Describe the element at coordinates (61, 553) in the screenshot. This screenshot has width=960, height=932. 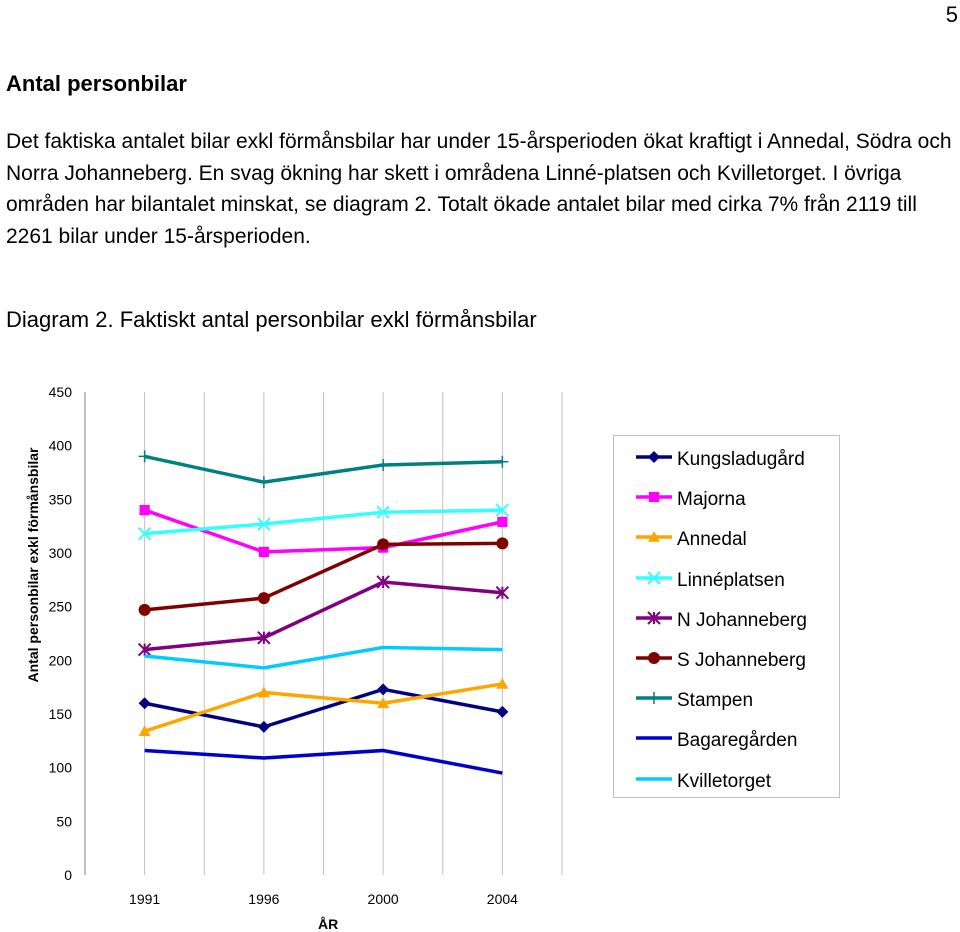
I see `y-tick-label: 300` at that location.